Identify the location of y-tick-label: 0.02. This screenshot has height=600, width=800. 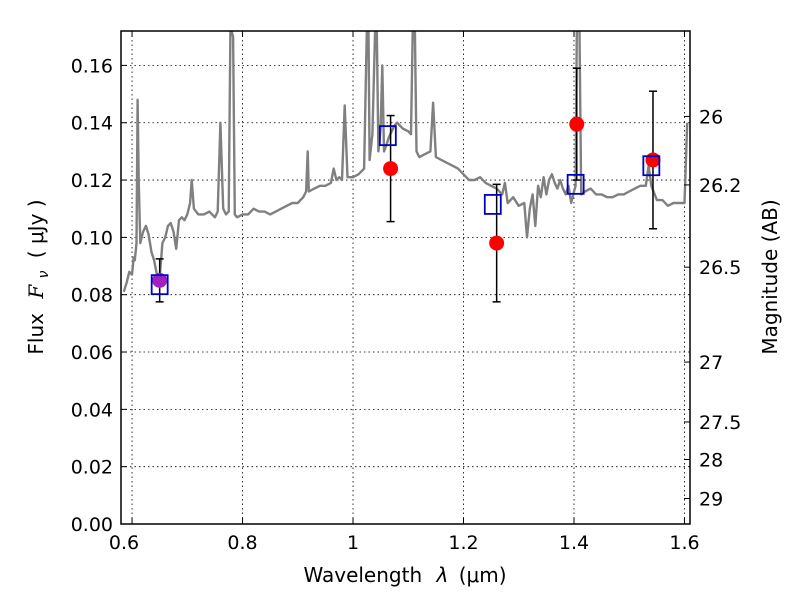
(92, 468).